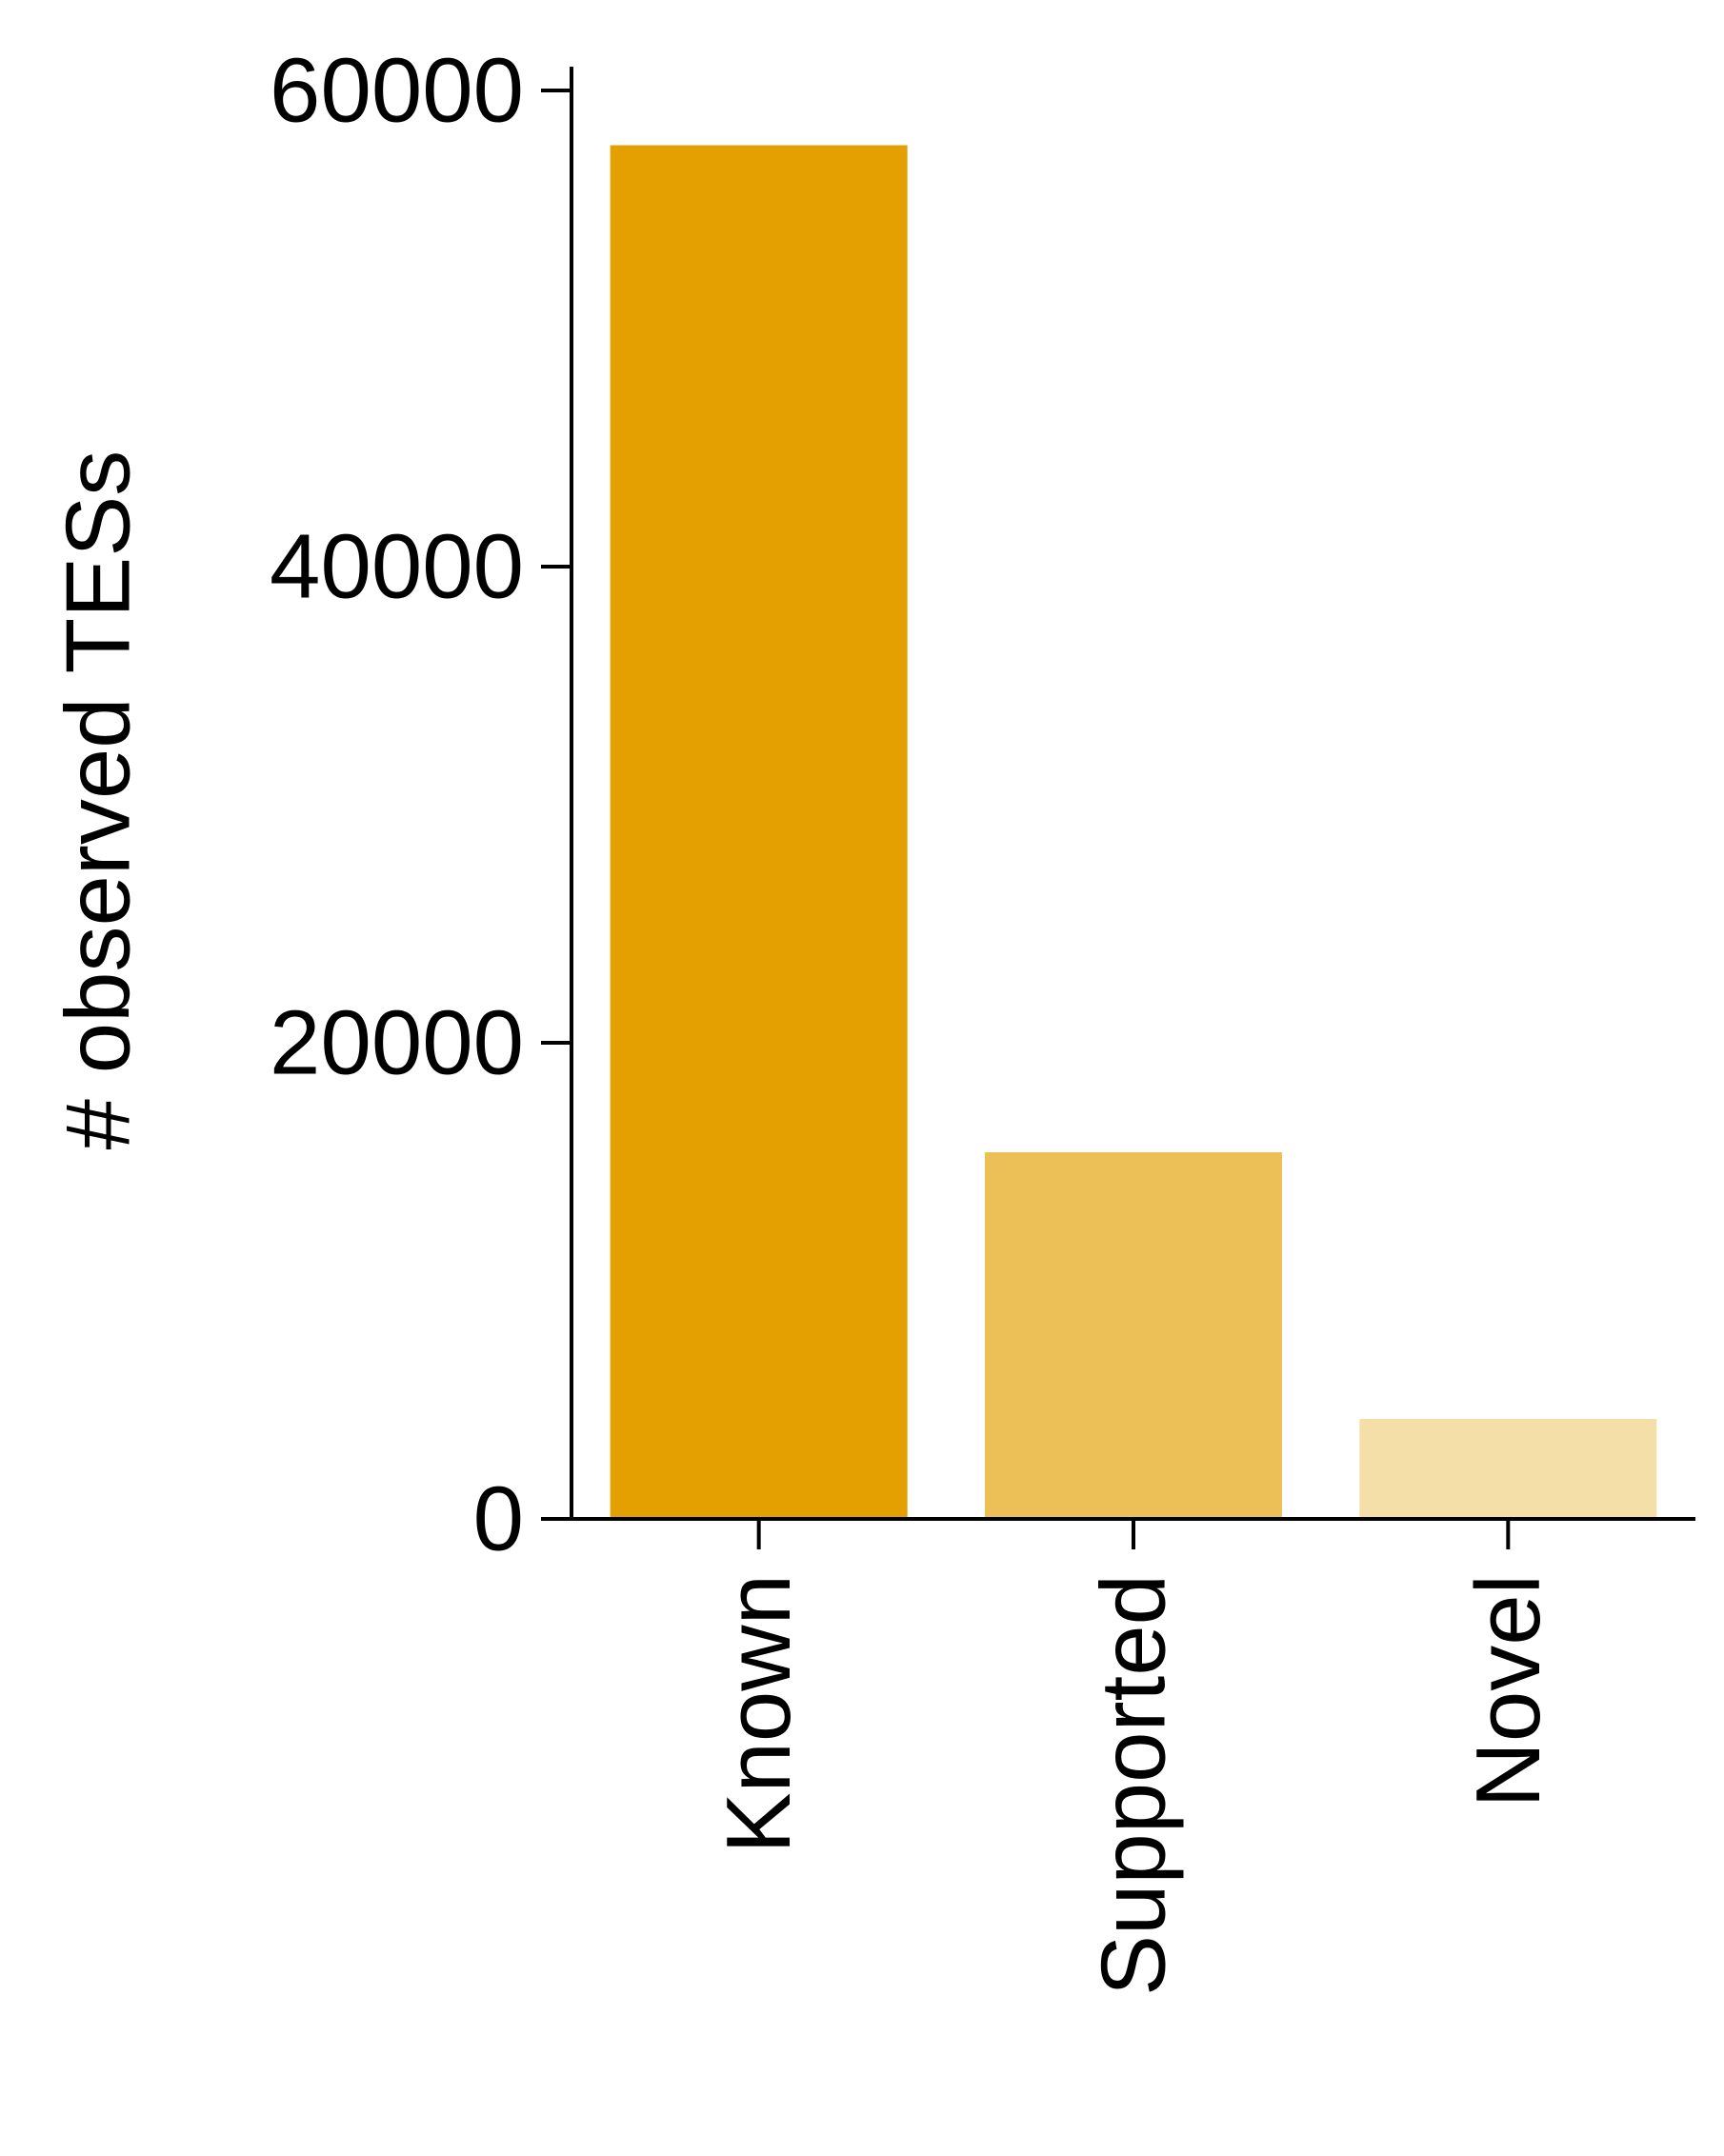 The image size is (1724, 2156). I want to click on y-tick-label-0: 0, so click(499, 1519).